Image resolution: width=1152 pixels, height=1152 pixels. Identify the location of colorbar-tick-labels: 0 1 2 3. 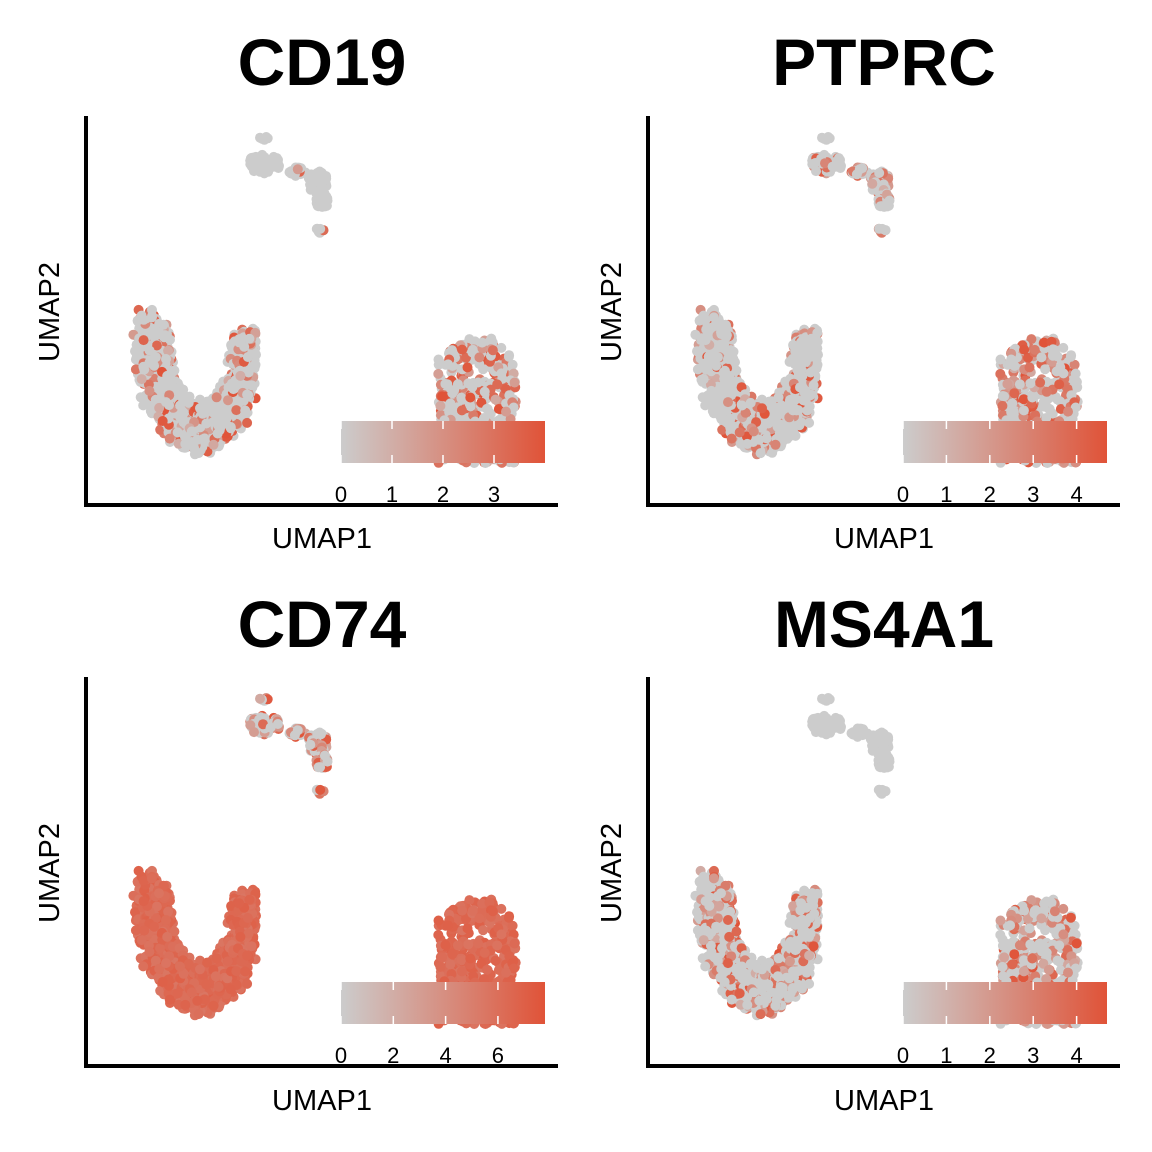
(417, 494).